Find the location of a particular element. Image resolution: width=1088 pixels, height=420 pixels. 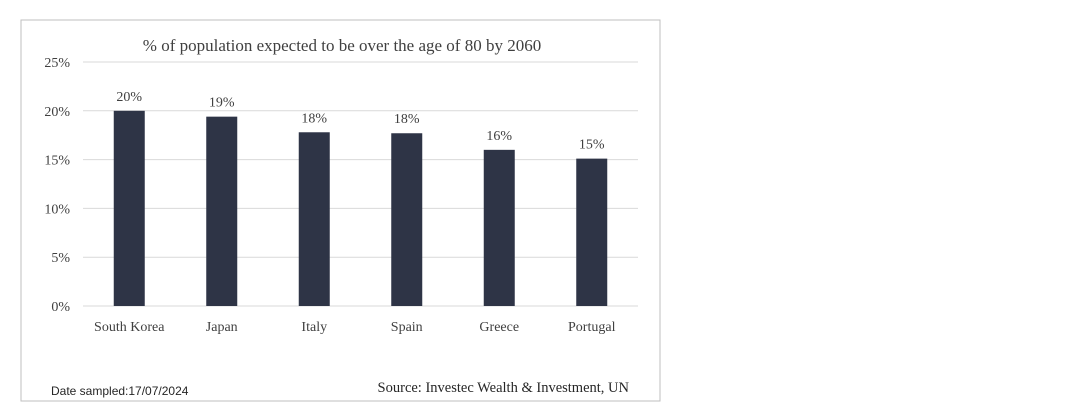

y-axis-ticks: 0% 5% 10% 15% 20% 25% is located at coordinates (57, 185).